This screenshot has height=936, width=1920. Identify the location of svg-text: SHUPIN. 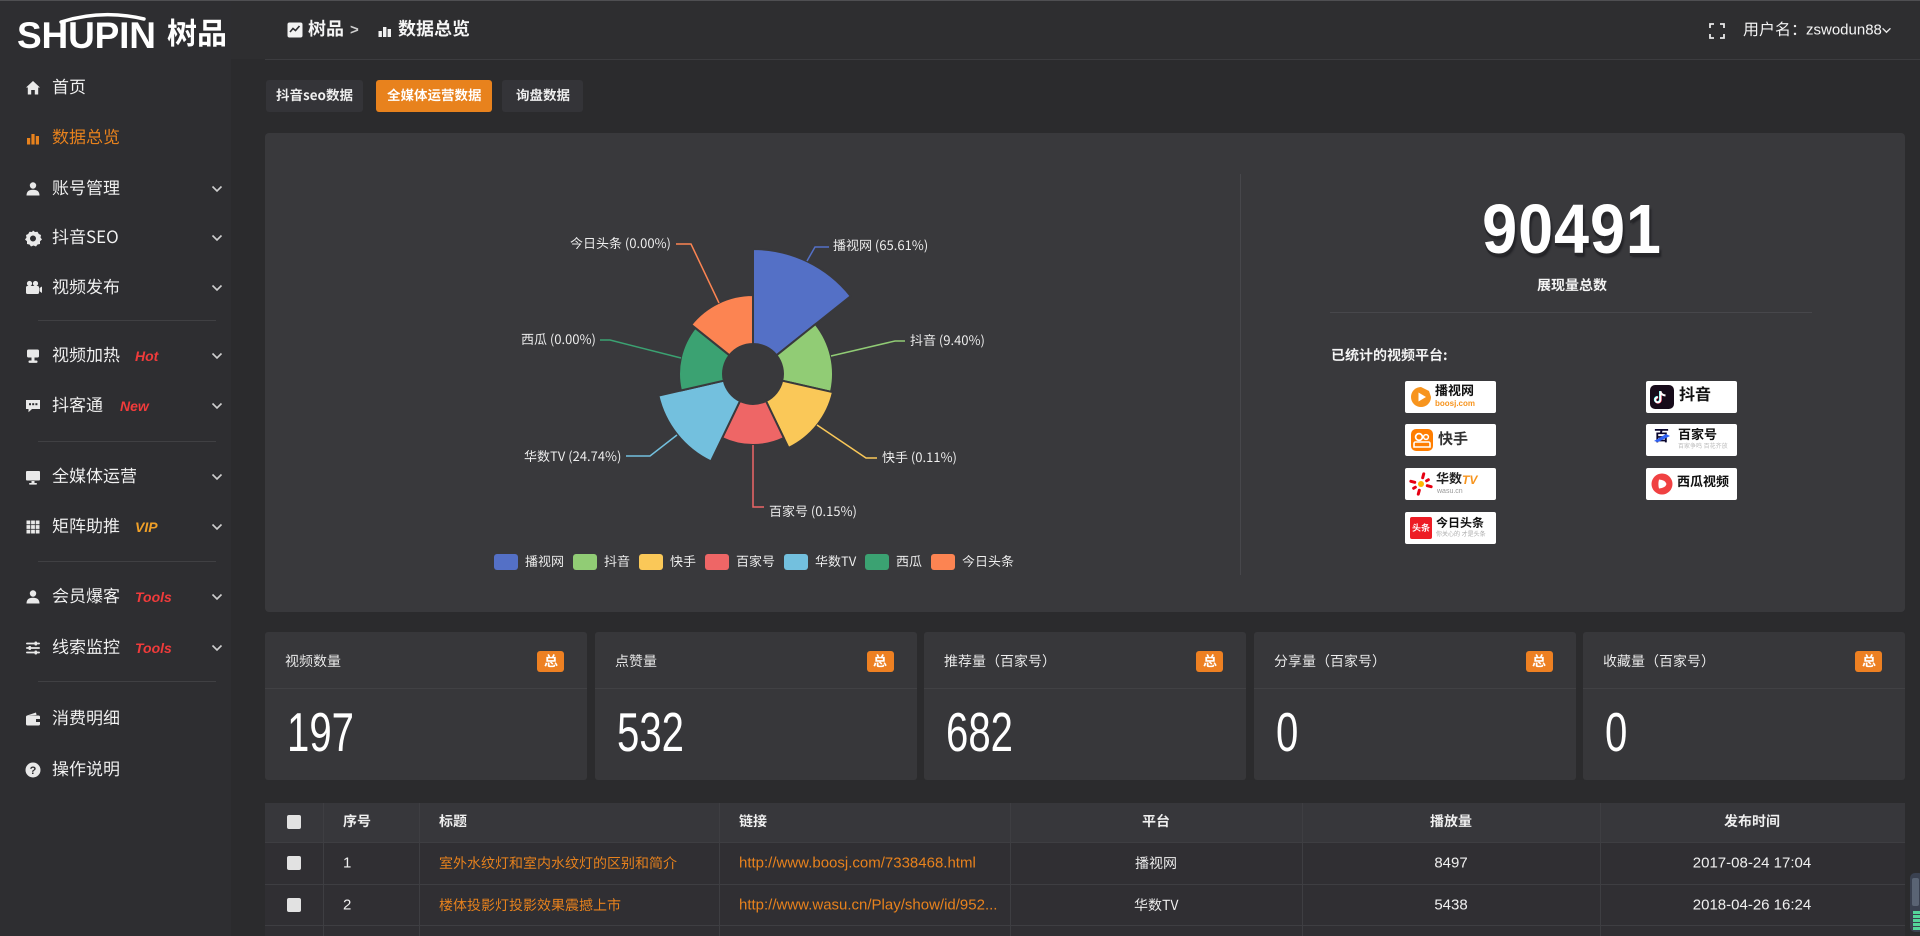
(86, 34).